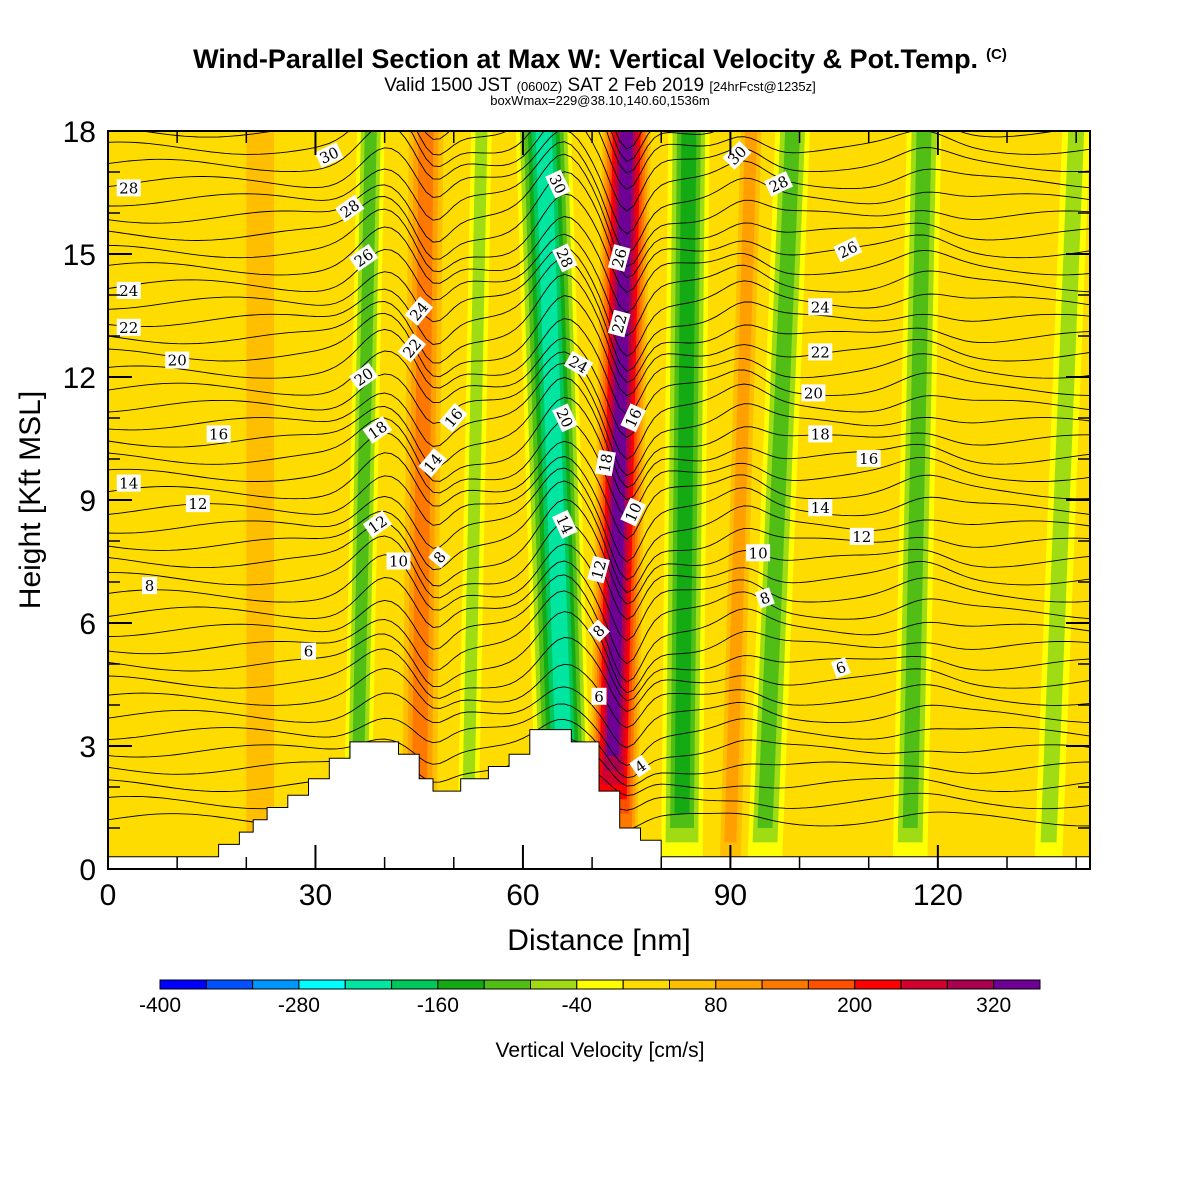 The width and height of the screenshot is (1200, 1200). What do you see at coordinates (30, 500) in the screenshot?
I see `y-axis-label: Height [Kft MSL]` at bounding box center [30, 500].